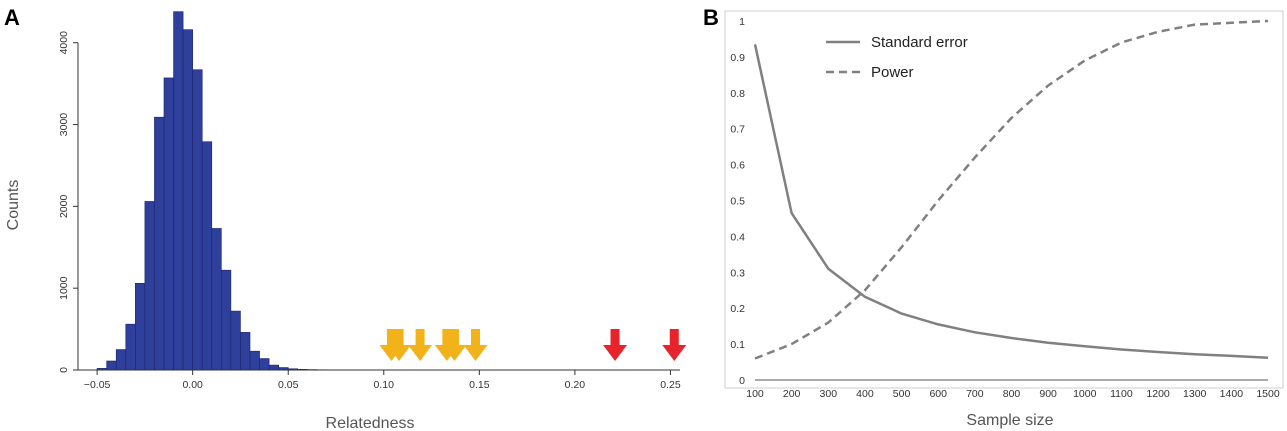  I want to click on panel-b-x-tick-label: 1000, so click(1085, 394).